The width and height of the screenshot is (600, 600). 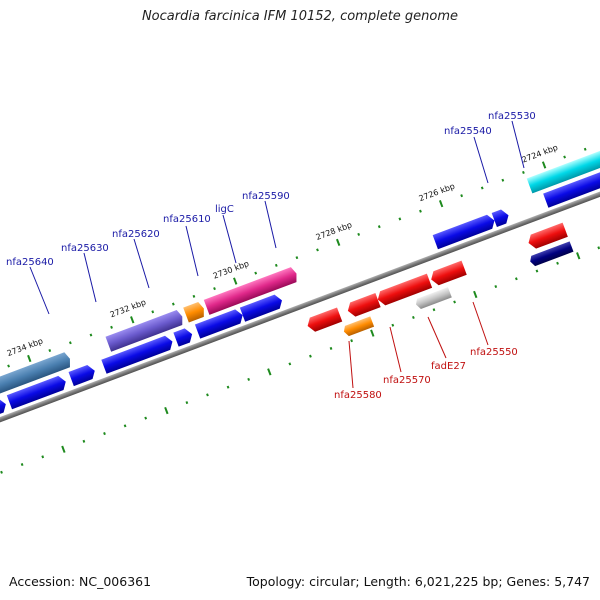 What do you see at coordinates (145, 330) in the screenshot?
I see `feature-arrow-slateblue` at bounding box center [145, 330].